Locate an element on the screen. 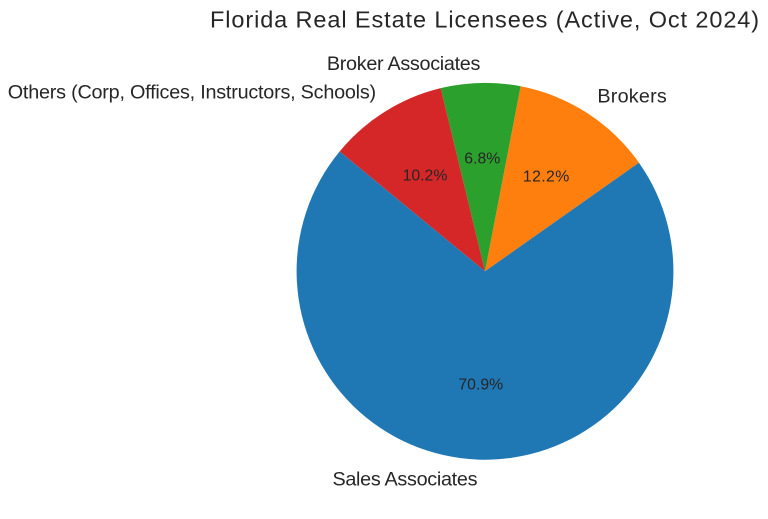 The height and width of the screenshot is (519, 768). svg-text: Sales Associates is located at coordinates (404, 480).